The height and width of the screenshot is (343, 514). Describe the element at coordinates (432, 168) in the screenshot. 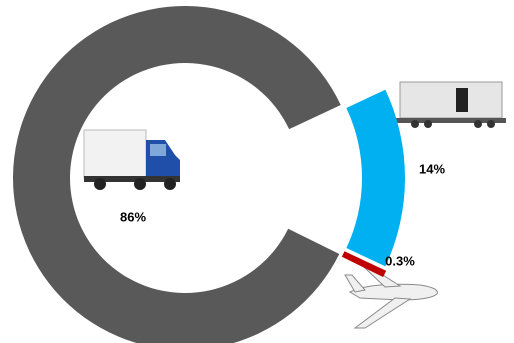

I see `value-label: 14%` at that location.